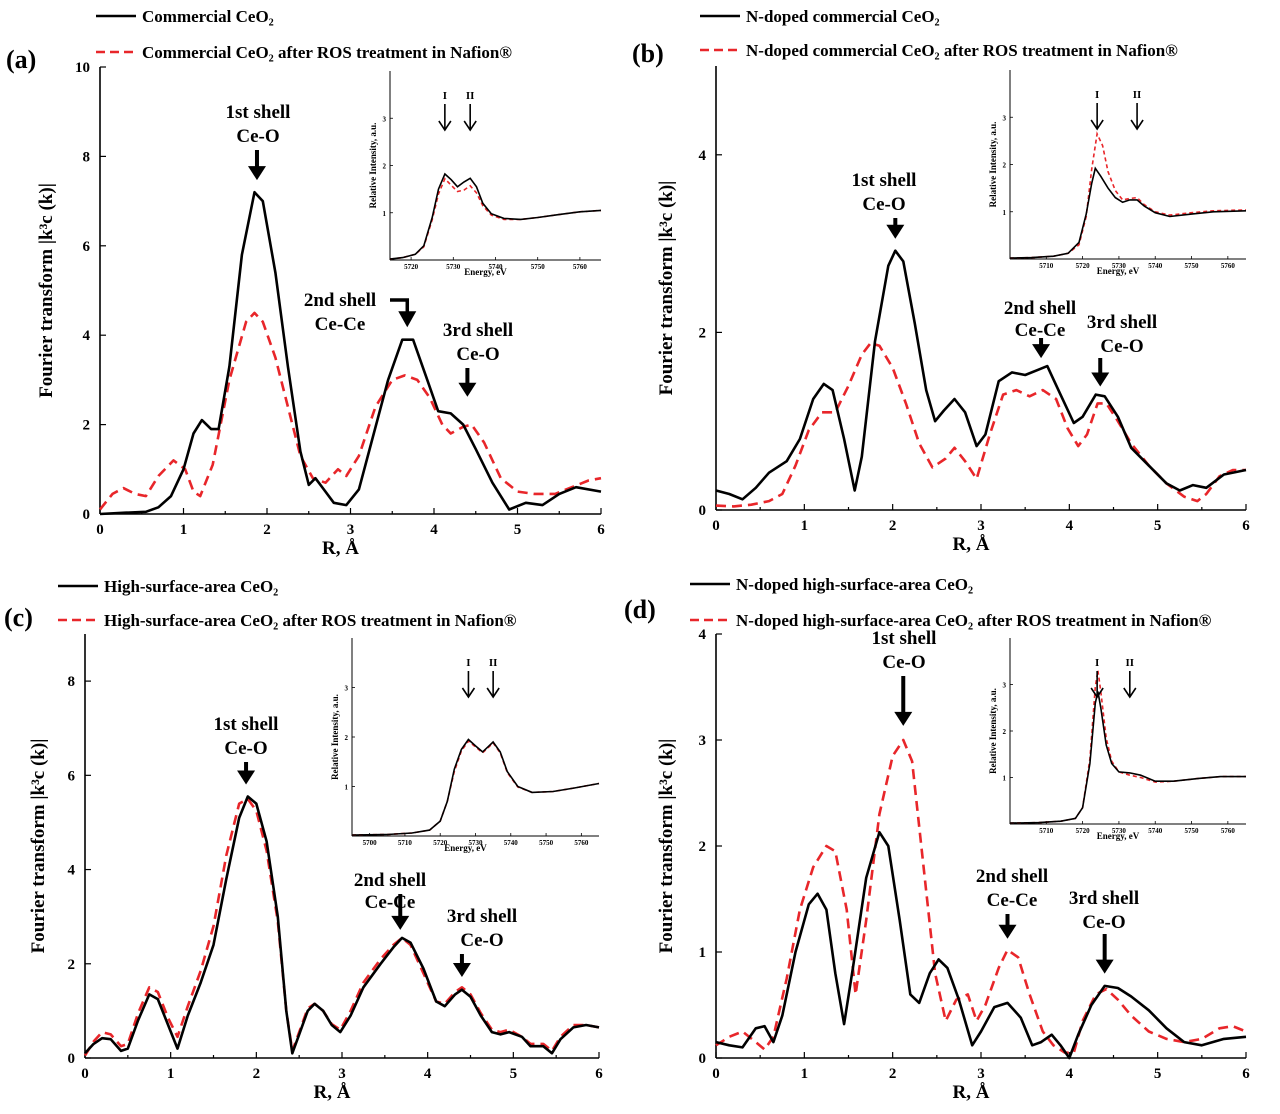 Image resolution: width=1280 pixels, height=1114 pixels. I want to click on panel-label: (c), so click(18, 617).